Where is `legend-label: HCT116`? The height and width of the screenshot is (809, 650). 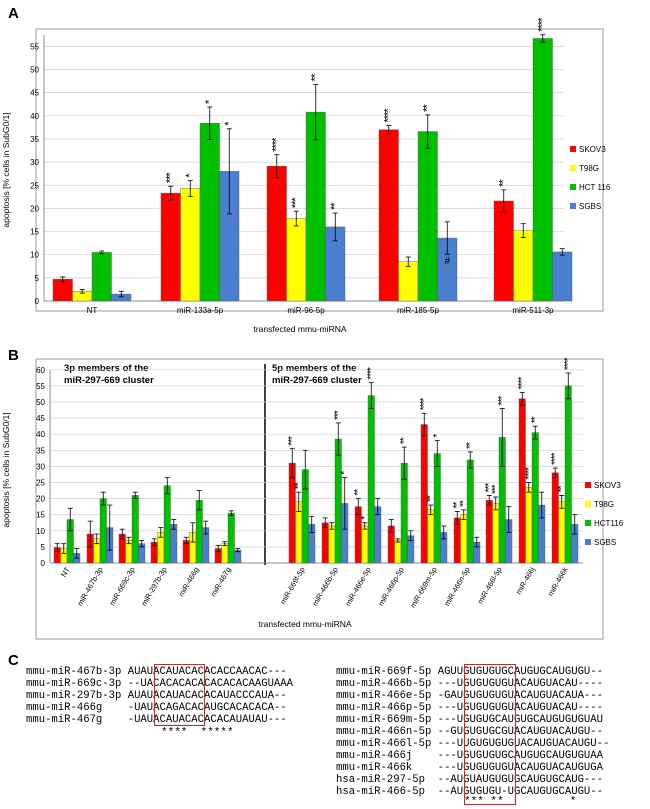 legend-label: HCT116 is located at coordinates (609, 523).